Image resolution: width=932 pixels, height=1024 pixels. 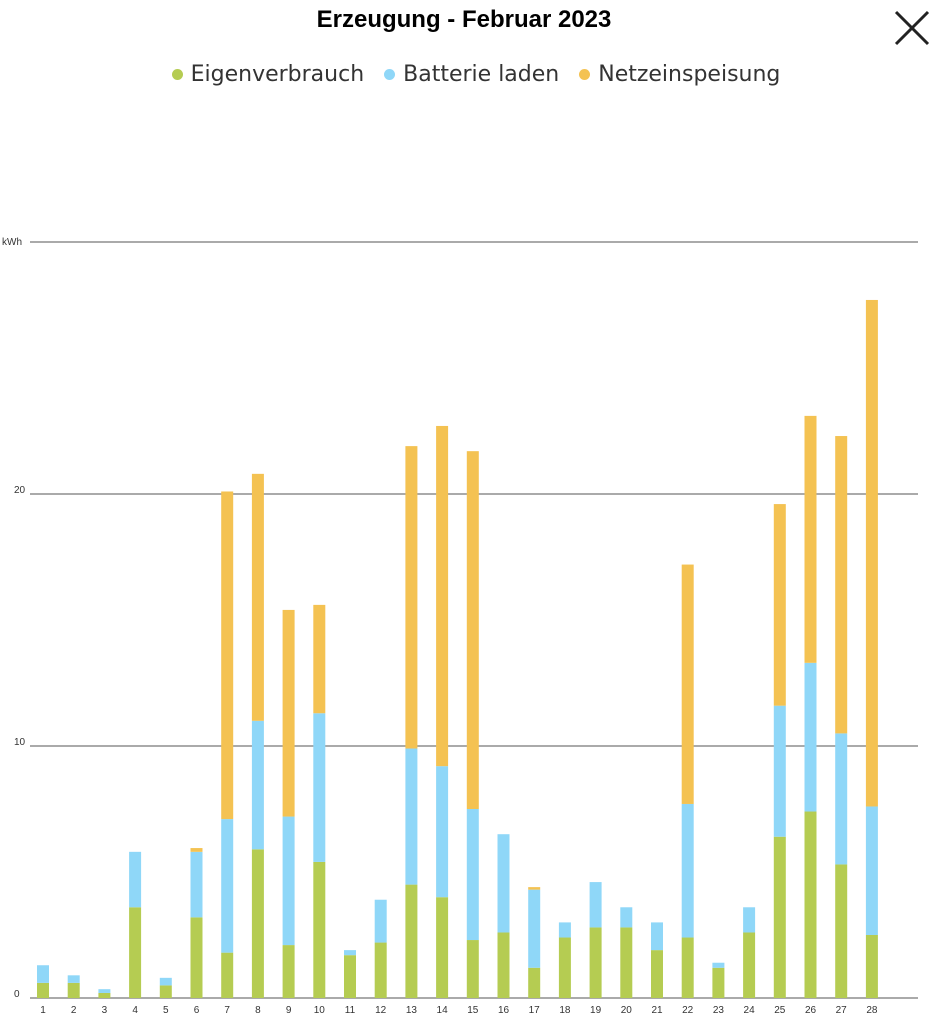 I want to click on x-tick-label-15: 15, so click(x=473, y=1010).